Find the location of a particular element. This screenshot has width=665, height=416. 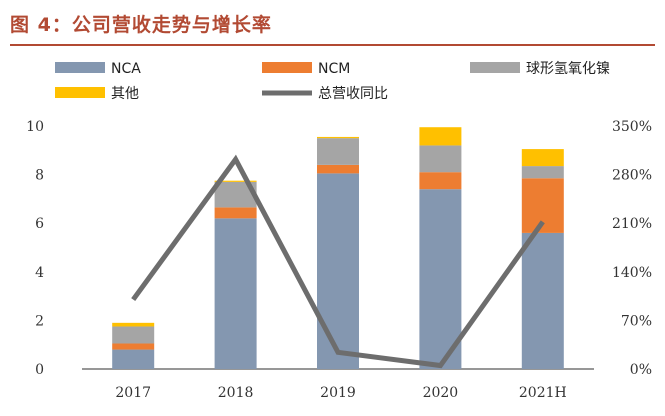

y-right-tick-label: 280% is located at coordinates (632, 176).